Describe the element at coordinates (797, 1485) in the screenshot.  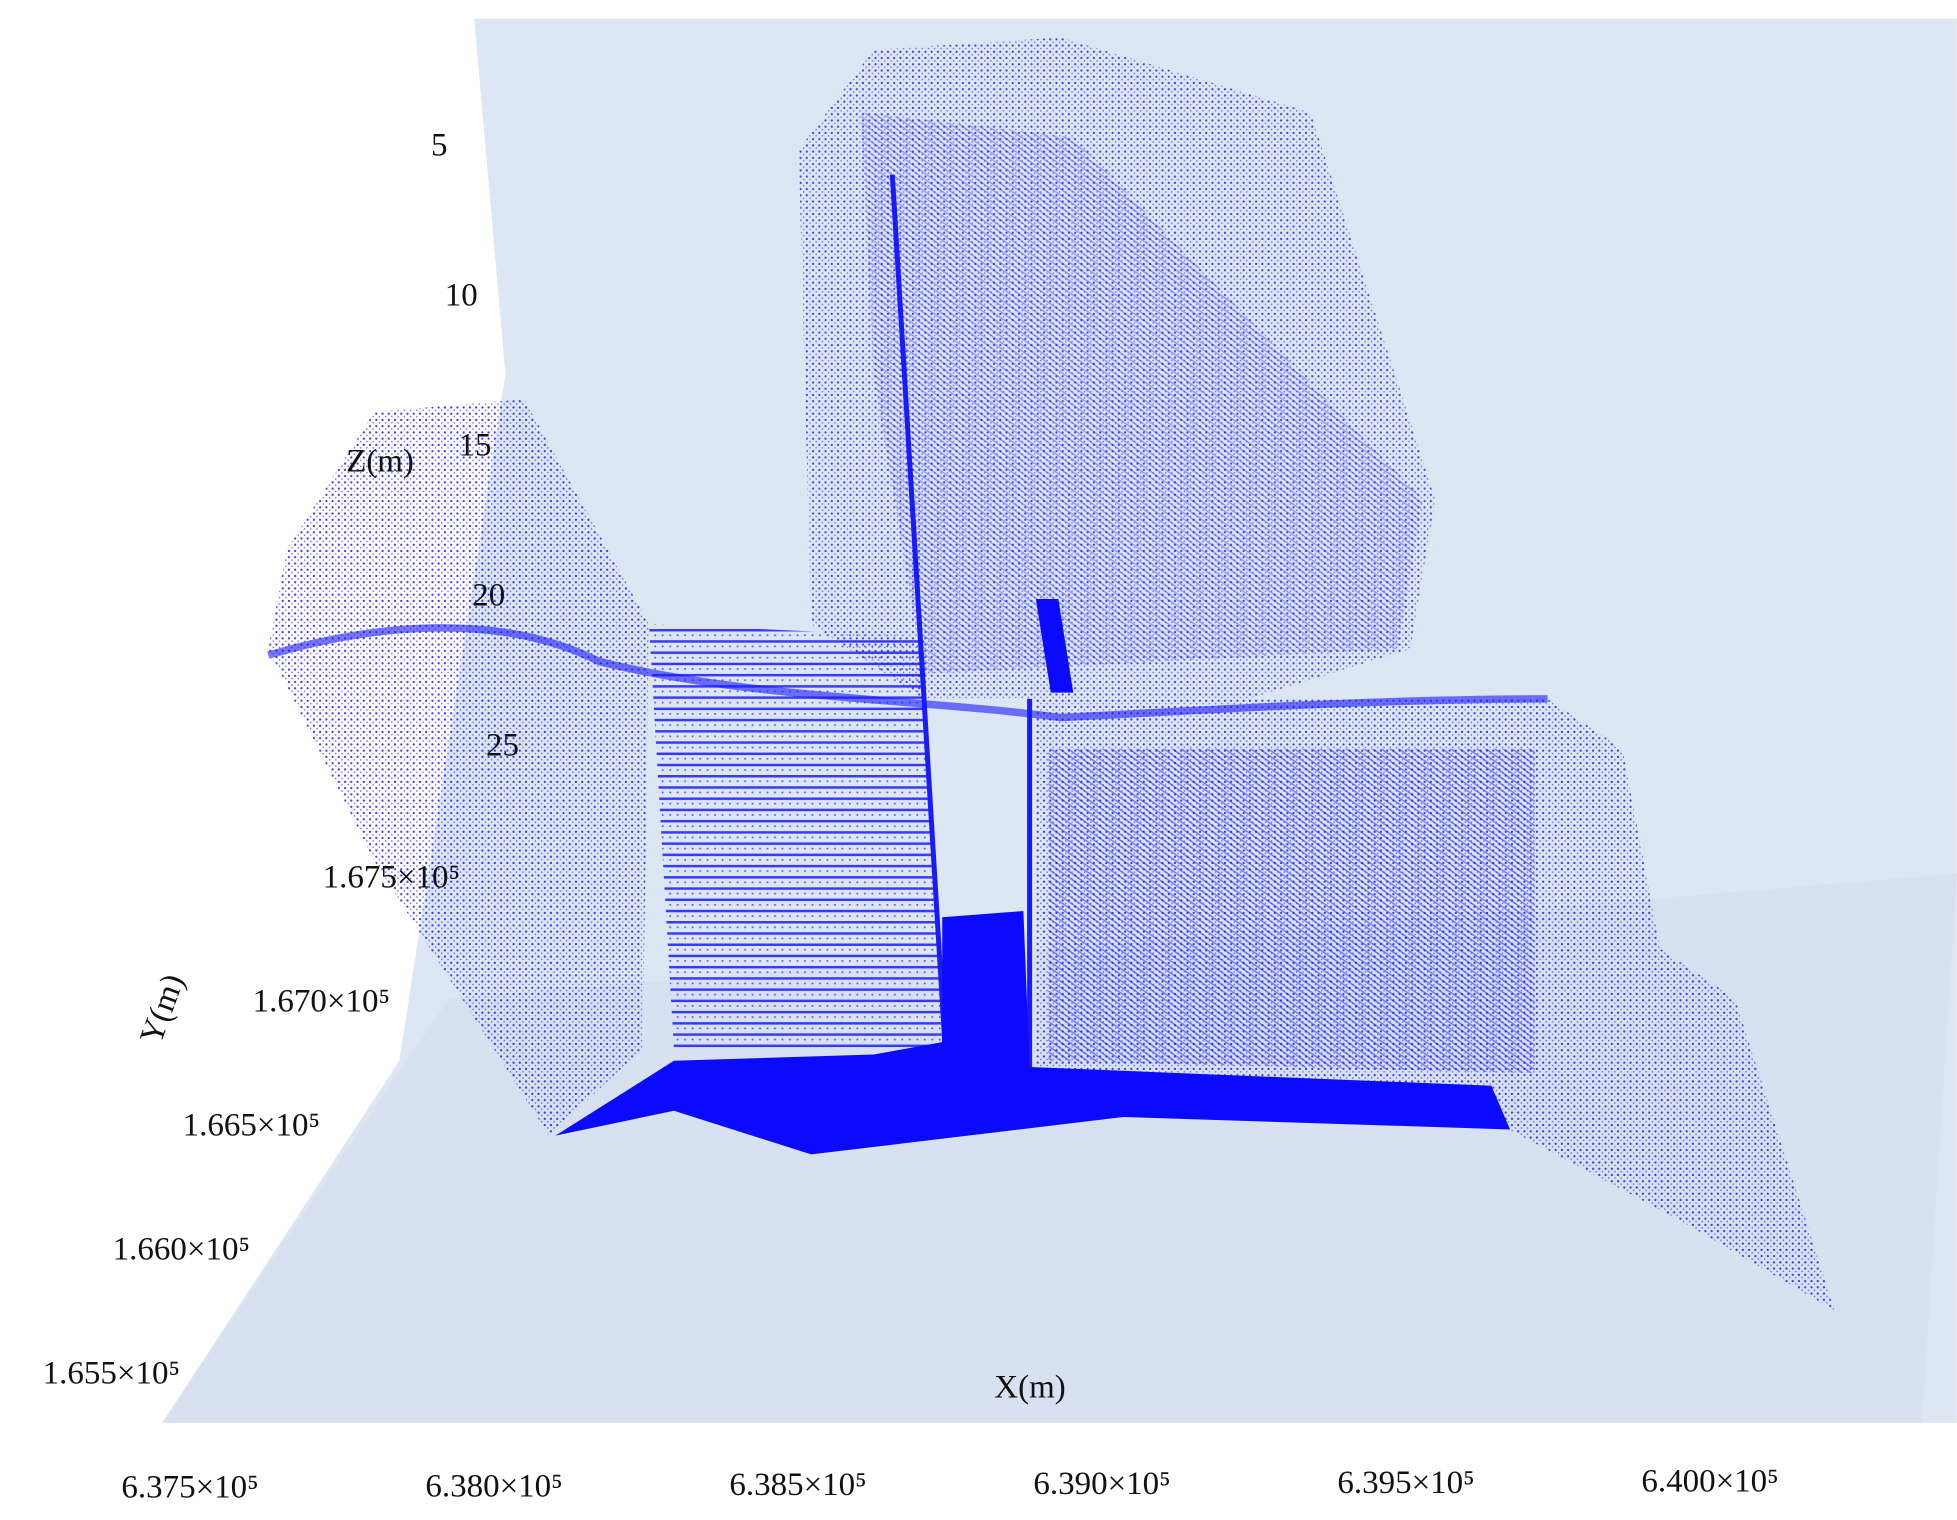
I see `x-tick-label: 6.385×10⁵` at that location.